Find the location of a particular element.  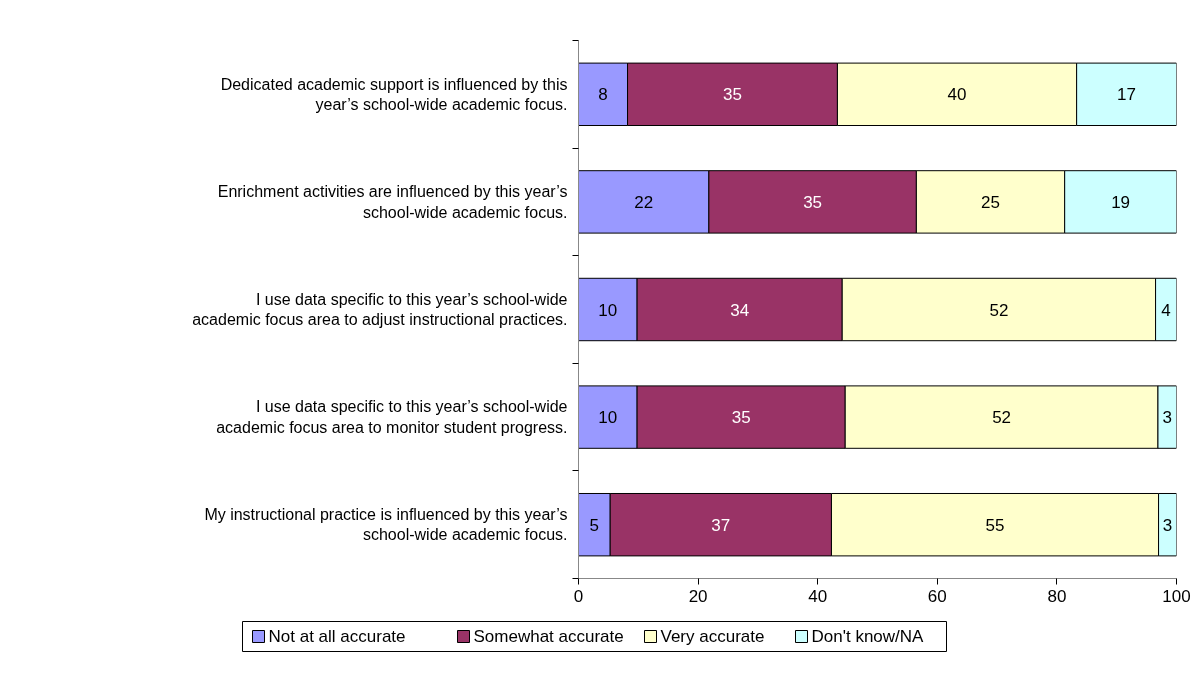

data-label: 37 is located at coordinates (721, 525).